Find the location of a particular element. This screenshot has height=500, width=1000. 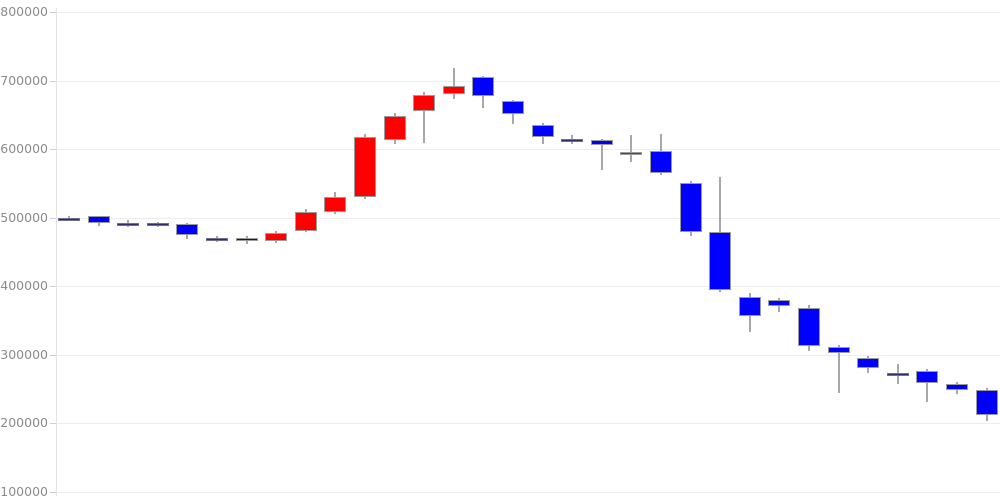

y-axis-tick-label: 200000 is located at coordinates (24, 423).